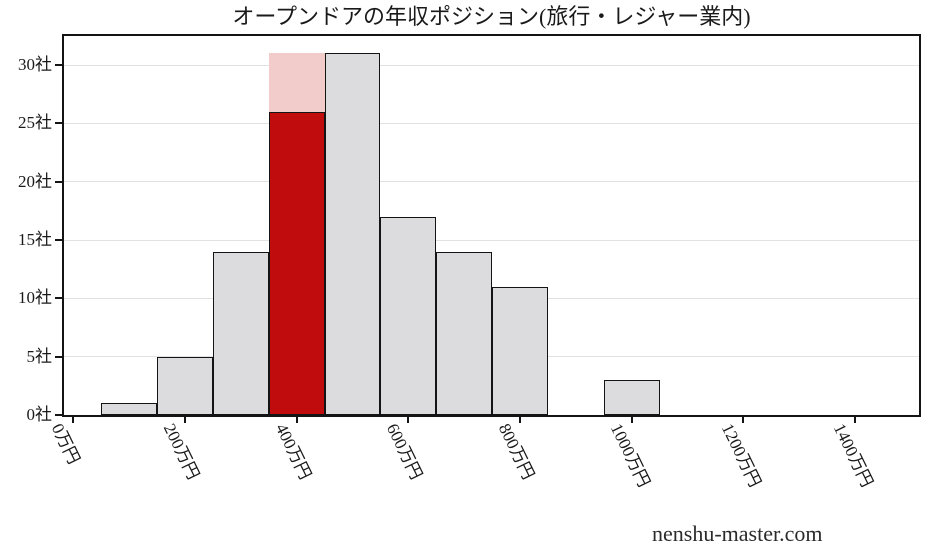 The width and height of the screenshot is (928, 557). Describe the element at coordinates (293, 451) in the screenshot. I see `x-tick-label: 400万円` at that location.